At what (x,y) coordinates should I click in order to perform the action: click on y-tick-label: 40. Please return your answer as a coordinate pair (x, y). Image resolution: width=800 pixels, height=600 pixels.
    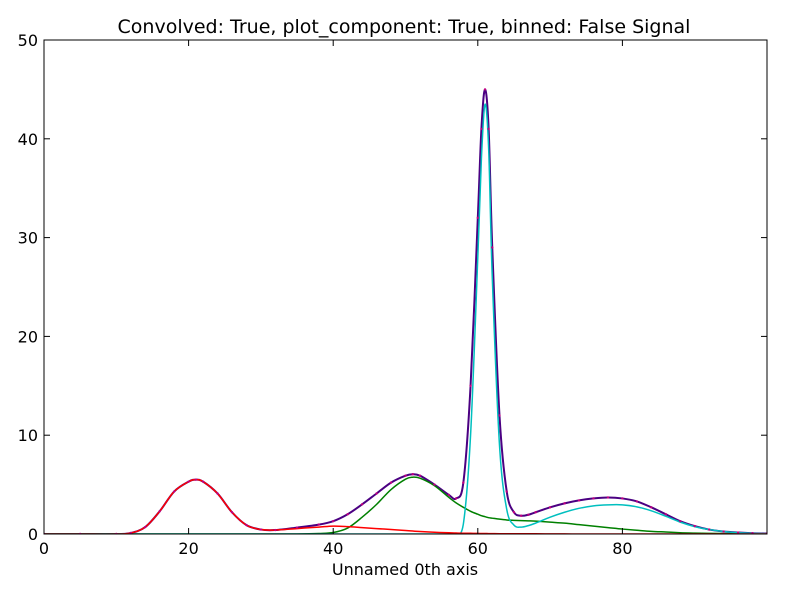
    Looking at the image, I should click on (28, 139).